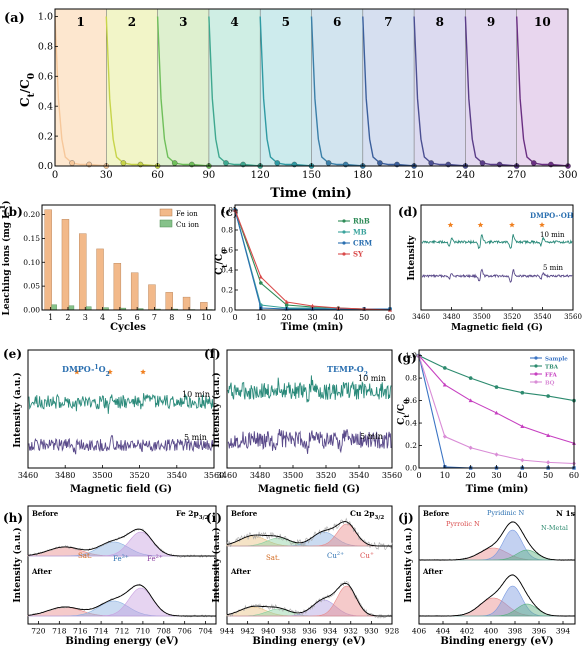 The height and width of the screenshot is (652, 585). I want to click on panel-label-h: (h), so click(13, 518).